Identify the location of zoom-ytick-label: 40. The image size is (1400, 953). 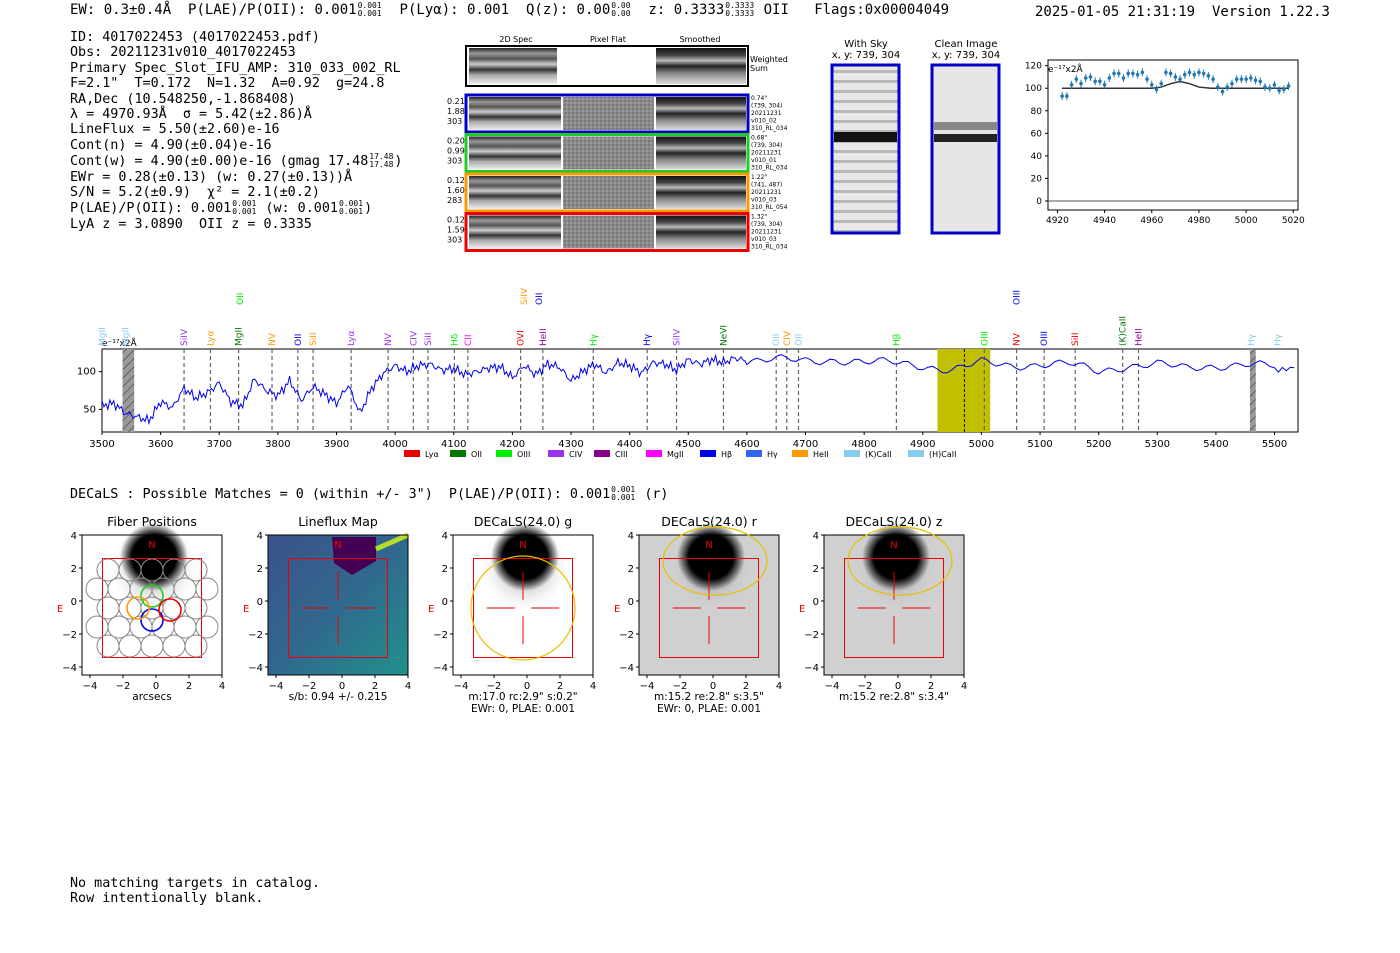
(1037, 157).